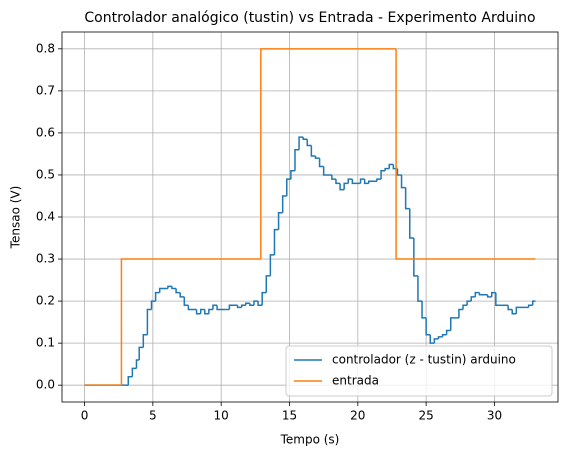 The image size is (586, 455). I want to click on x-tick-label: 30, so click(494, 416).